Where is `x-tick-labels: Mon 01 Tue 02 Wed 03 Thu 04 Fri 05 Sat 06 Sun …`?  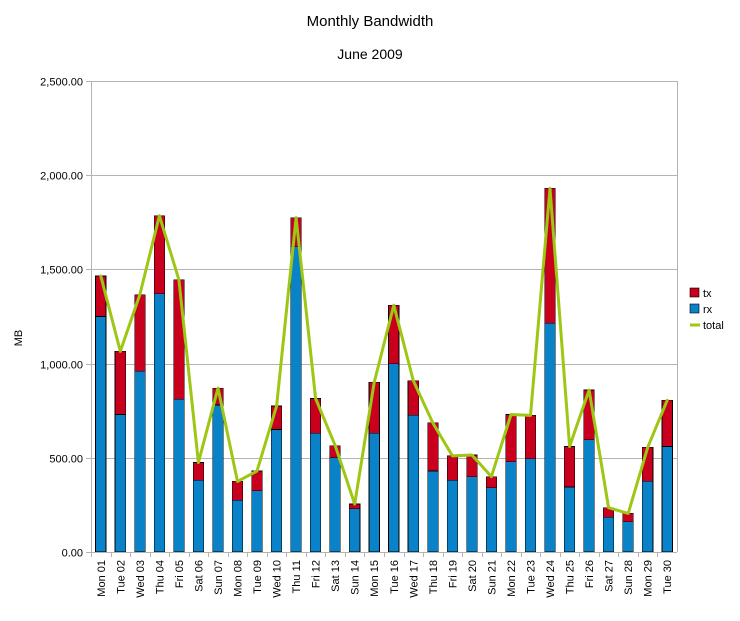
x-tick-labels: Mon 01 Tue 02 Wed 03 Thu 04 Fri 05 Sat 06 Sun … is located at coordinates (385, 579).